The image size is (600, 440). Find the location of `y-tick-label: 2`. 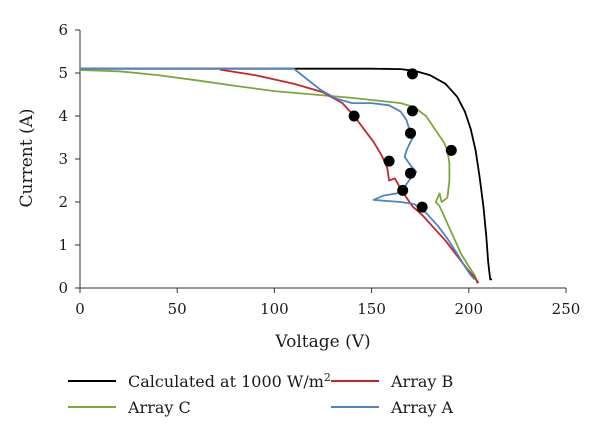

y-tick-label: 2 is located at coordinates (63, 202).